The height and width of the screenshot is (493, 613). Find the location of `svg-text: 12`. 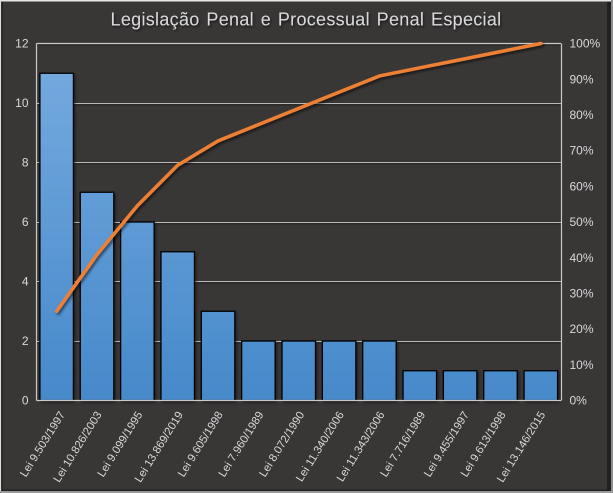

svg-text: 12 is located at coordinates (22, 44).